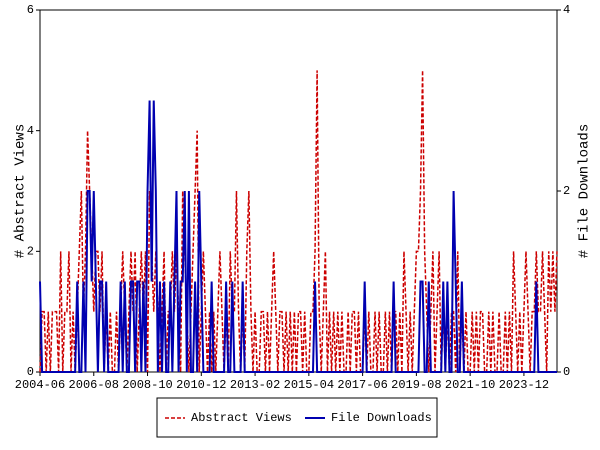 The height and width of the screenshot is (450, 600). I want to click on x-tick-label: 2010-12, so click(201, 385).